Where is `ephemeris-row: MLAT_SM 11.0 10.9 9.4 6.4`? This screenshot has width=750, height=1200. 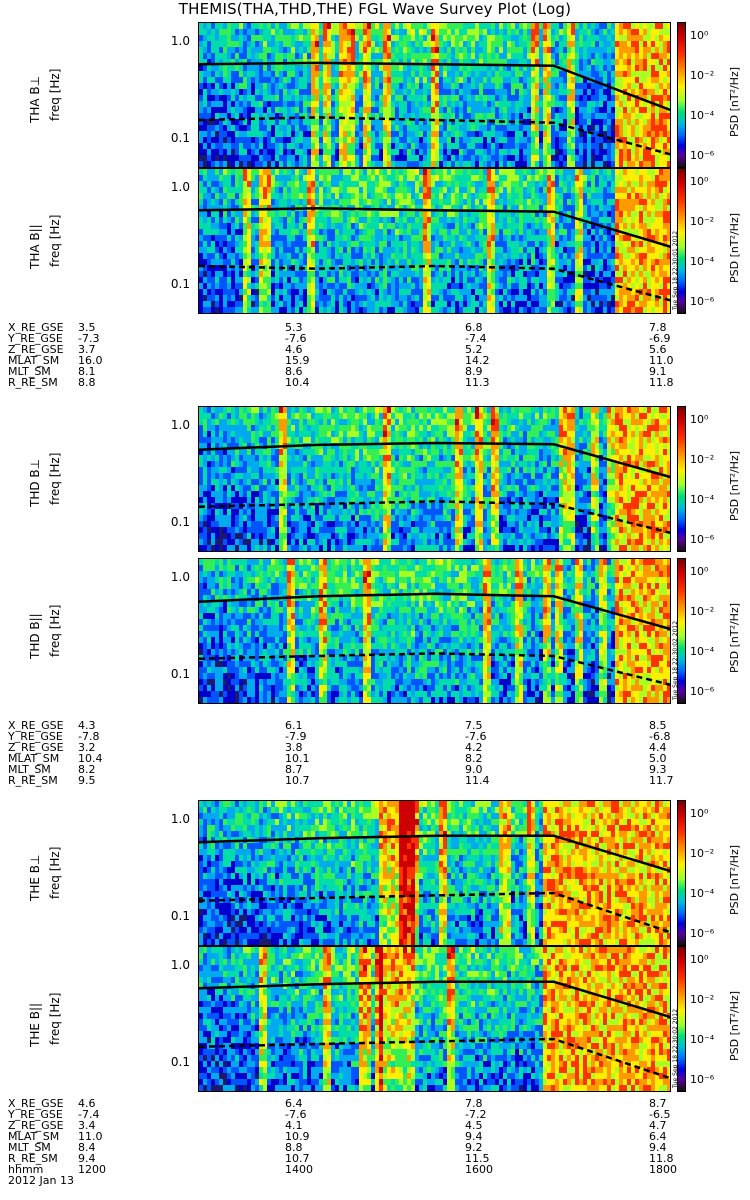
ephemeris-row: MLAT_SM 11.0 10.9 9.4 6.4 is located at coordinates (373, 1136).